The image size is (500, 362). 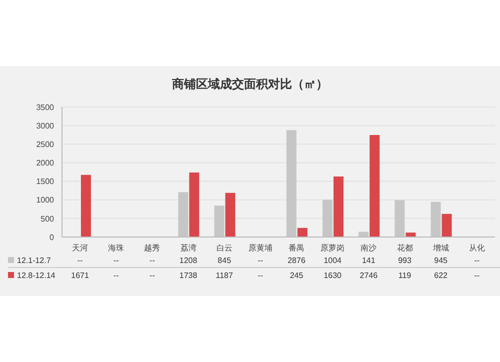 I want to click on data-label: 1671, so click(x=80, y=275).